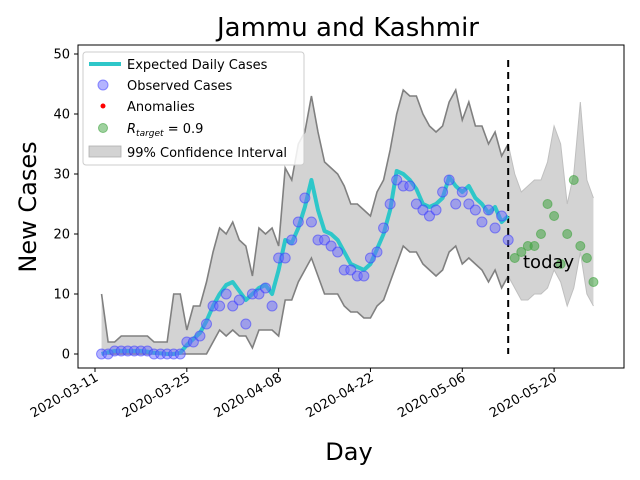  Describe the element at coordinates (103, 128) in the screenshot. I see `legend-swatch-rtarget` at that location.